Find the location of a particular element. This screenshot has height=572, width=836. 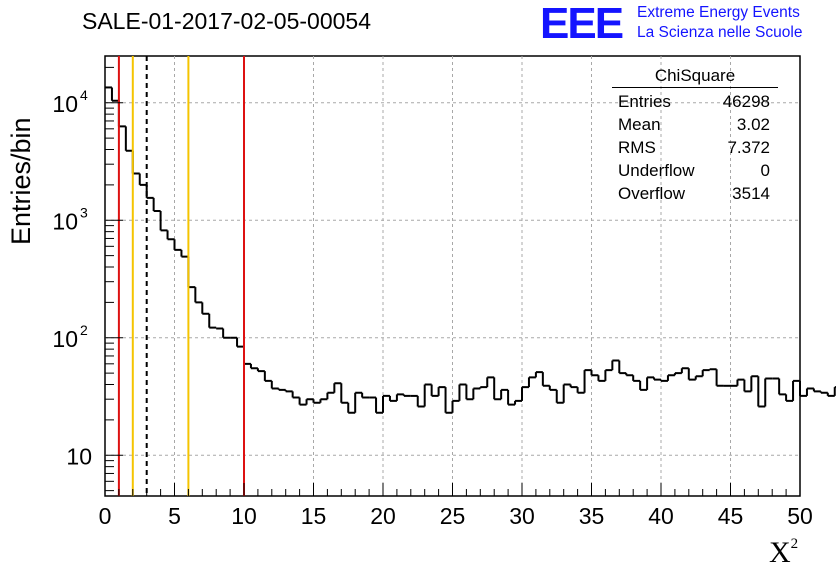

x-tick-label: 35 is located at coordinates (592, 516).